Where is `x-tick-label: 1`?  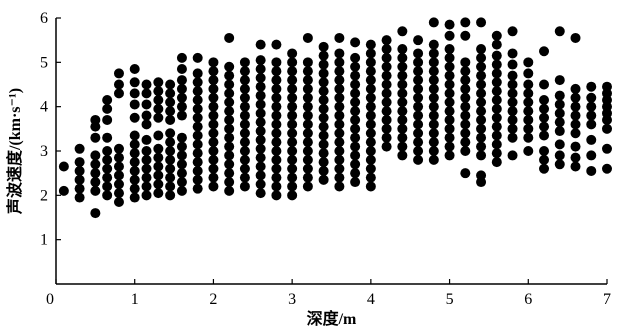
x-tick-label: 1 is located at coordinates (135, 299).